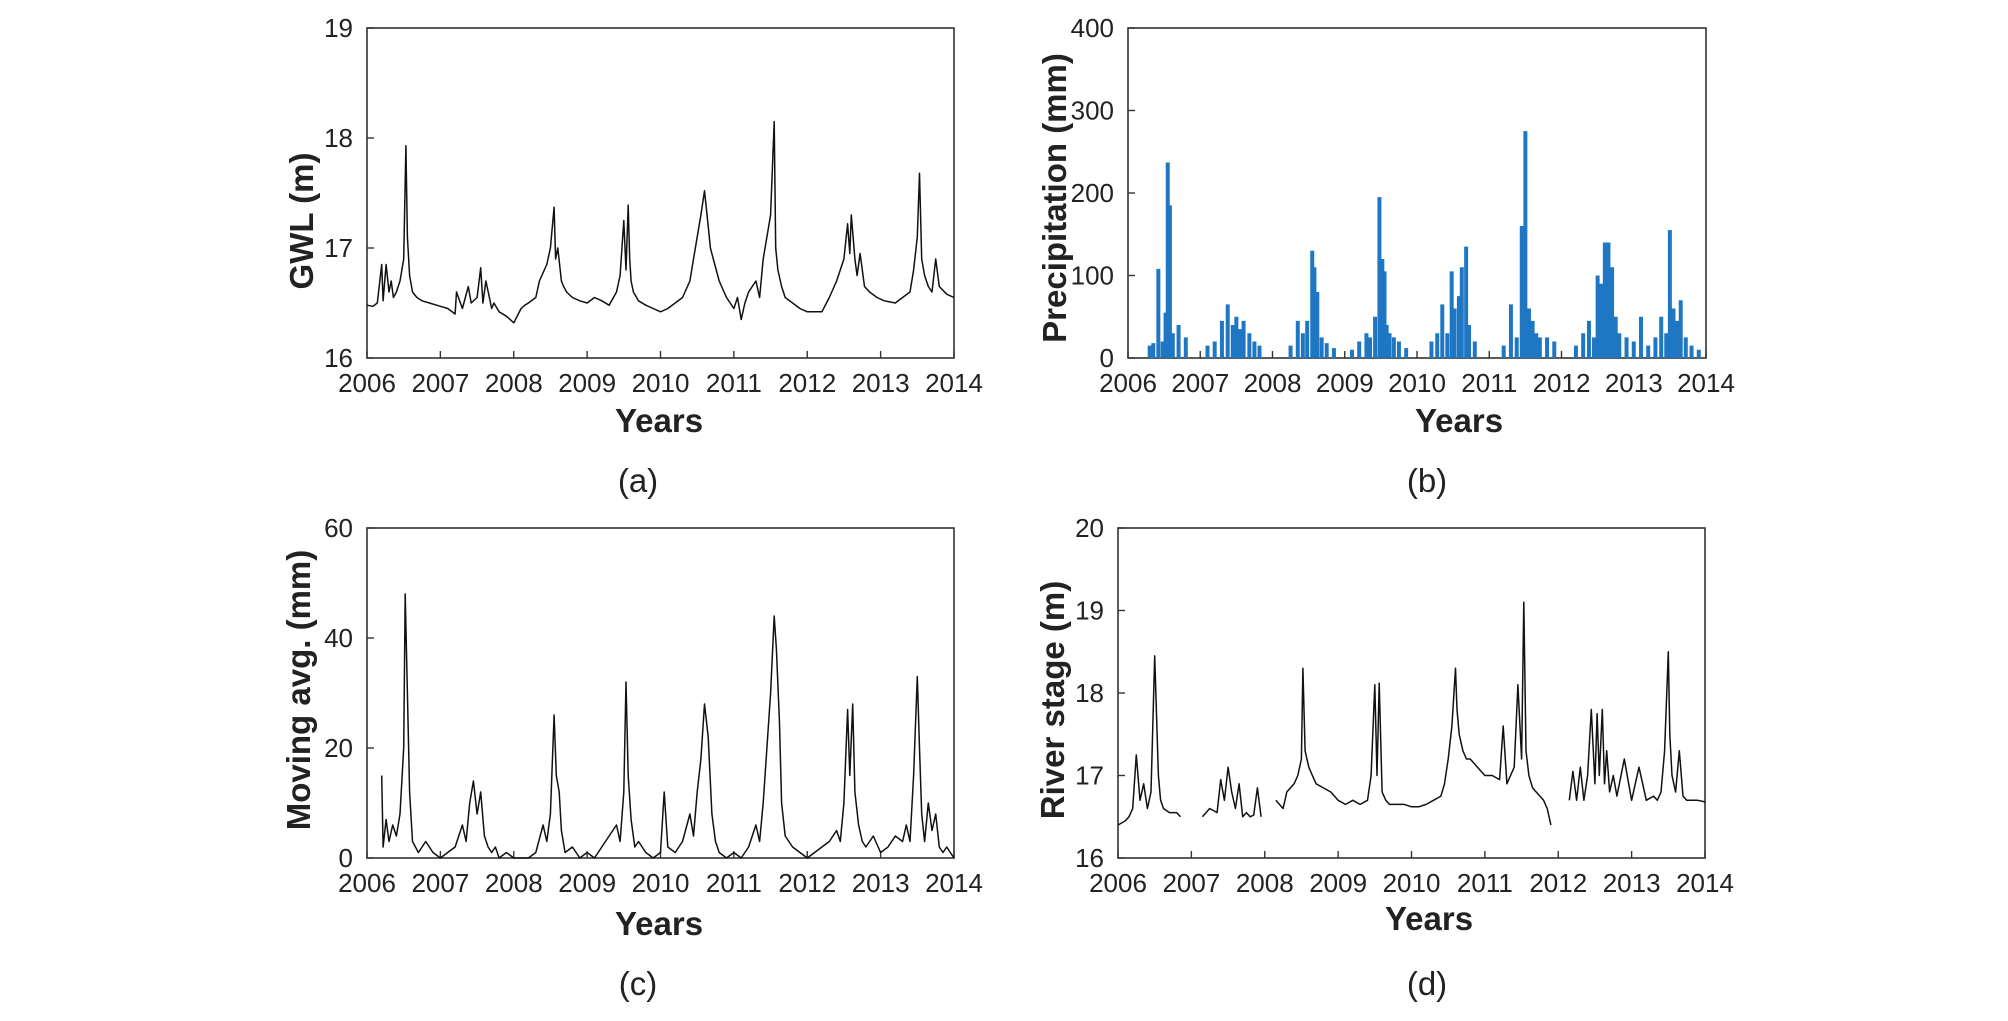  What do you see at coordinates (638, 480) in the screenshot?
I see `panel-a-caption: (a)` at bounding box center [638, 480].